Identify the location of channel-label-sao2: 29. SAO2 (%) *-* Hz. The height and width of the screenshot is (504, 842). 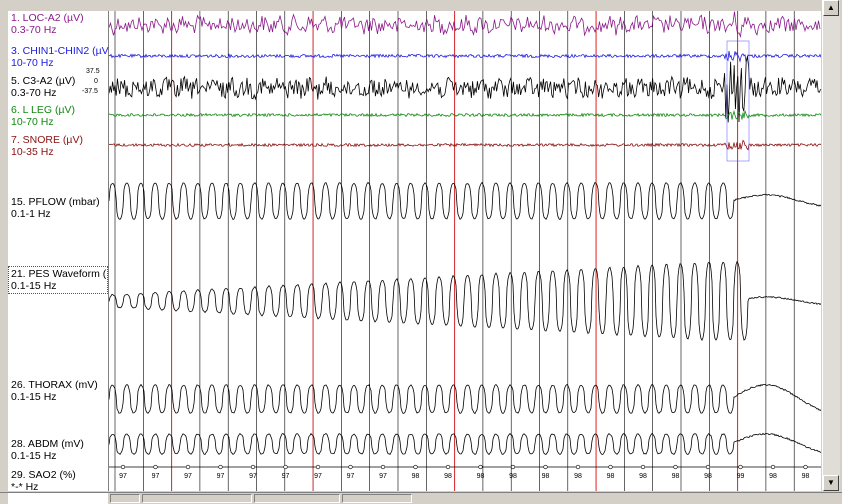
(43, 481).